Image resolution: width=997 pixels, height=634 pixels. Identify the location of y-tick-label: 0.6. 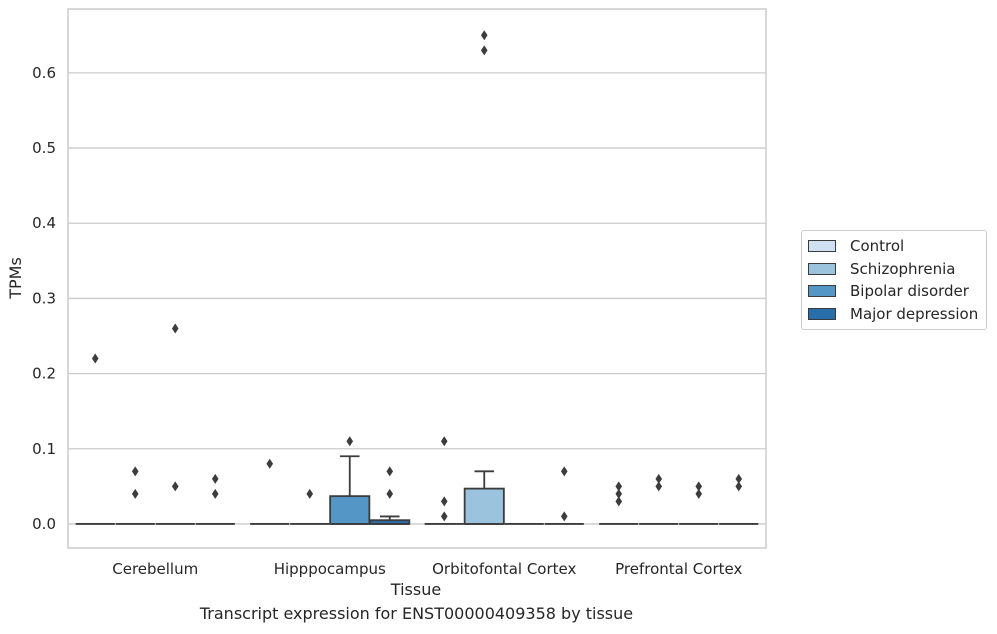
(44, 73).